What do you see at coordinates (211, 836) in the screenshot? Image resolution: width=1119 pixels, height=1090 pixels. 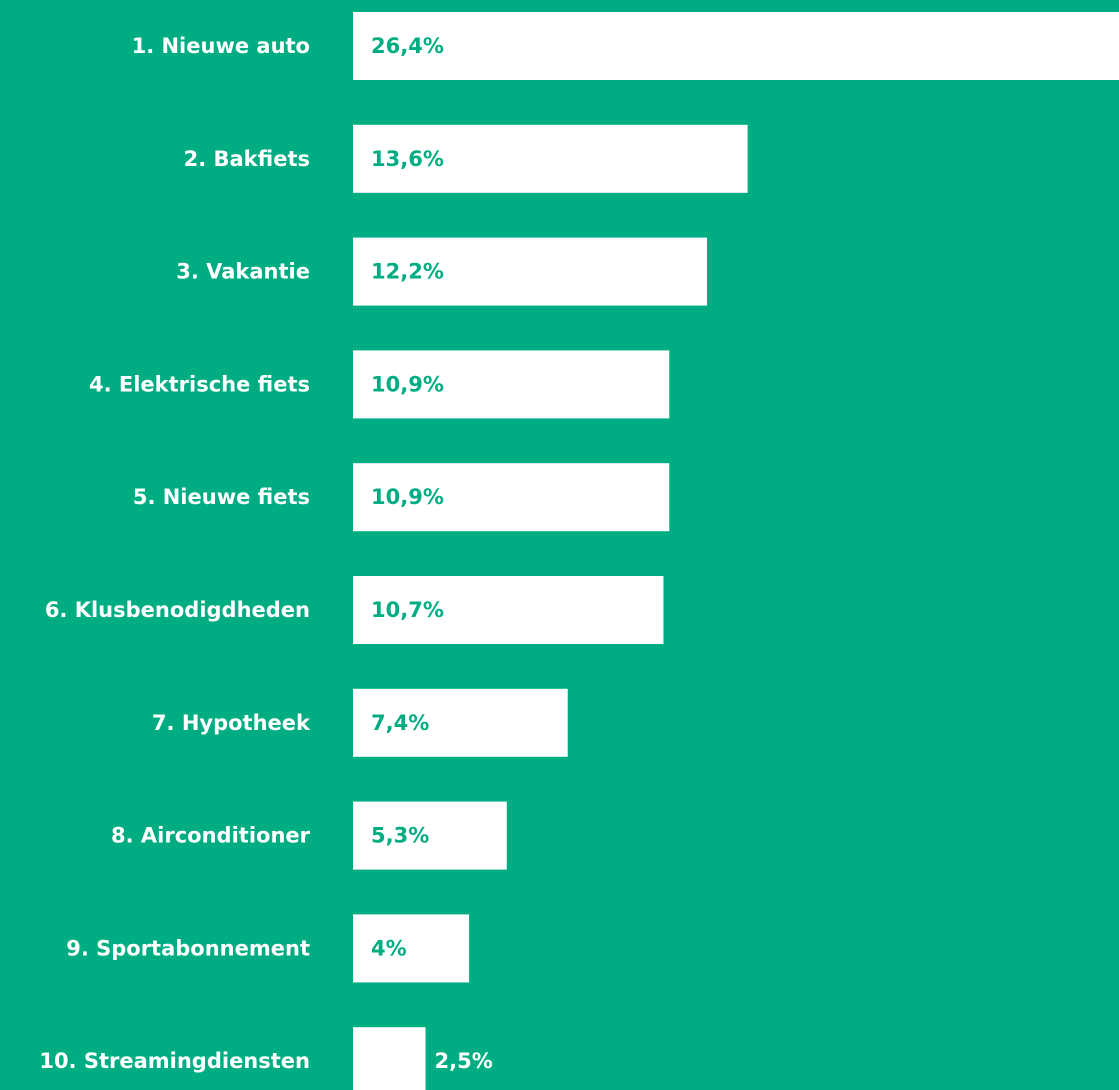 I see `category-label: 8. Airconditioner` at bounding box center [211, 836].